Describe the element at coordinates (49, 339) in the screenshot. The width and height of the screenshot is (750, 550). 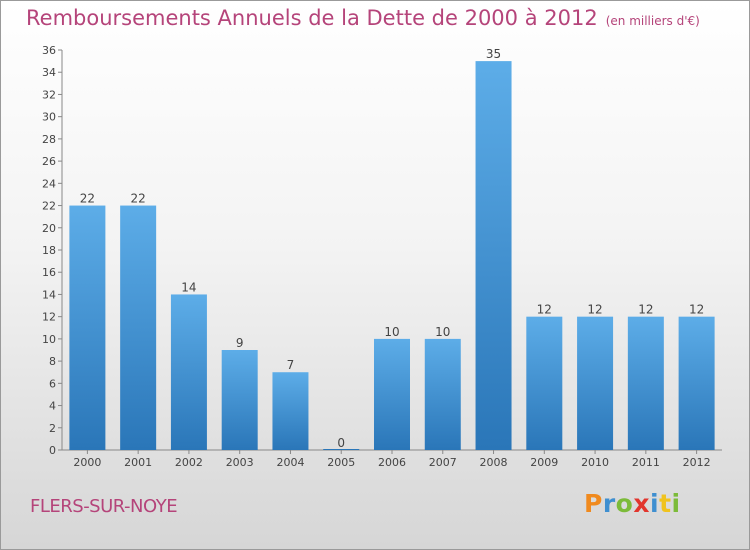
I see `y-tick-label: 10` at that location.